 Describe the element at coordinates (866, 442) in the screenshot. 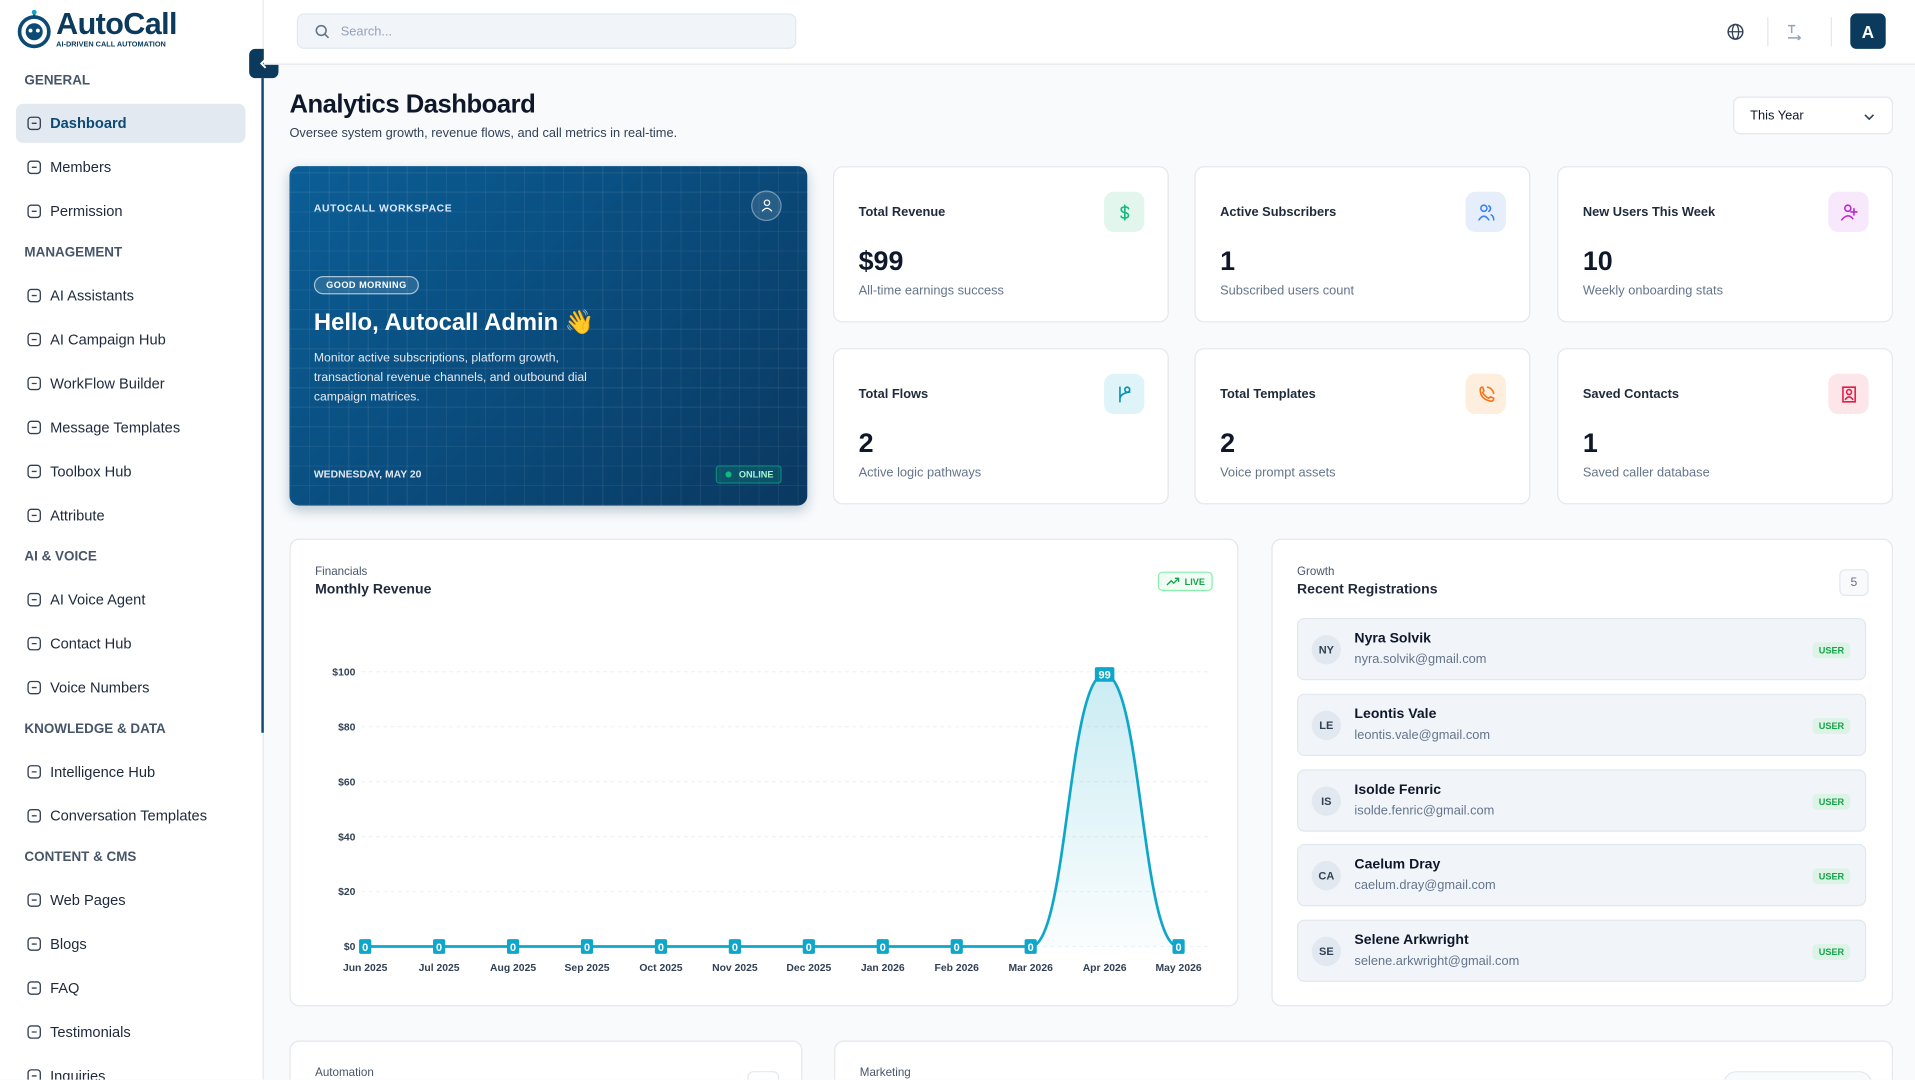

I see `stat-value: 2` at that location.